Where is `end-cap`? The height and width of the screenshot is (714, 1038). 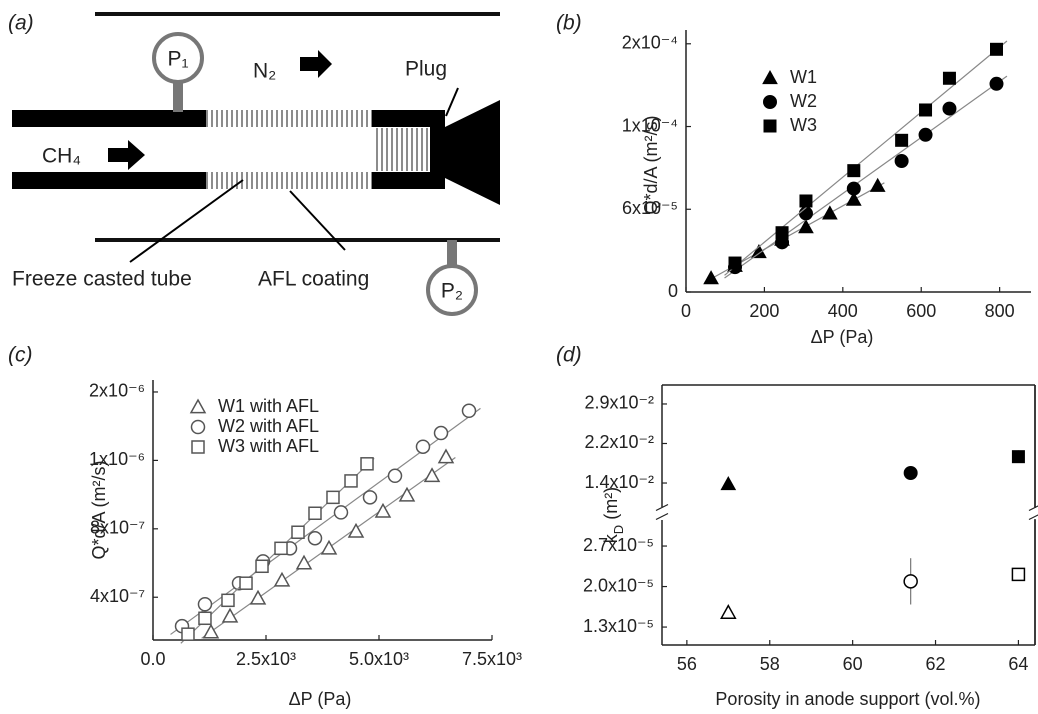
end-cap is located at coordinates (408, 149).